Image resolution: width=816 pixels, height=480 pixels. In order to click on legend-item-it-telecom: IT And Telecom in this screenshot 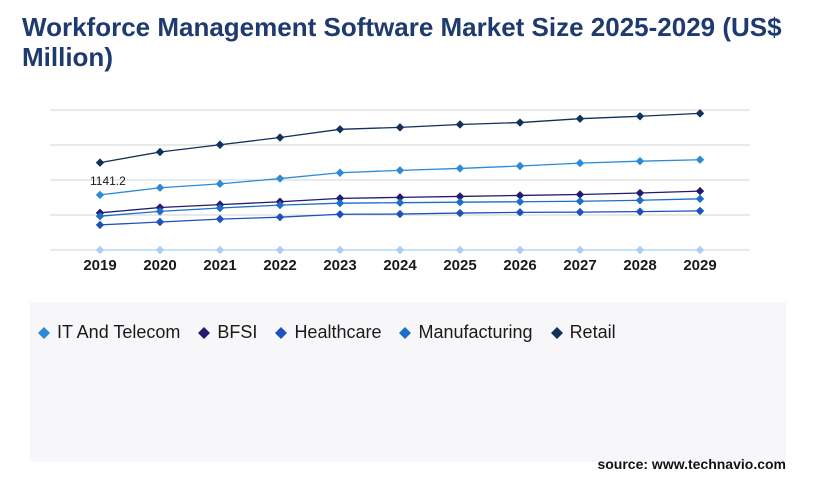, I will do `click(109, 332)`.